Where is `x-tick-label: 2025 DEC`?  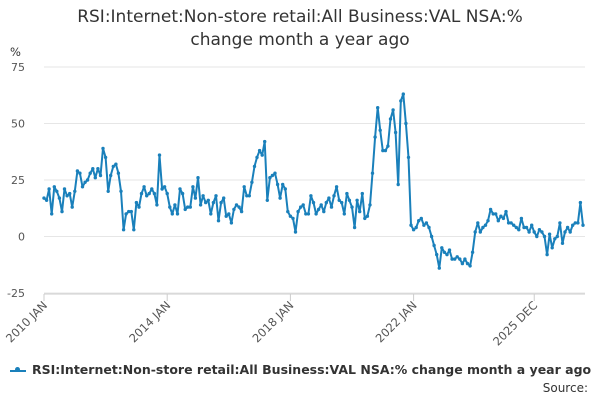 x-tick-label: 2025 DEC is located at coordinates (515, 323).